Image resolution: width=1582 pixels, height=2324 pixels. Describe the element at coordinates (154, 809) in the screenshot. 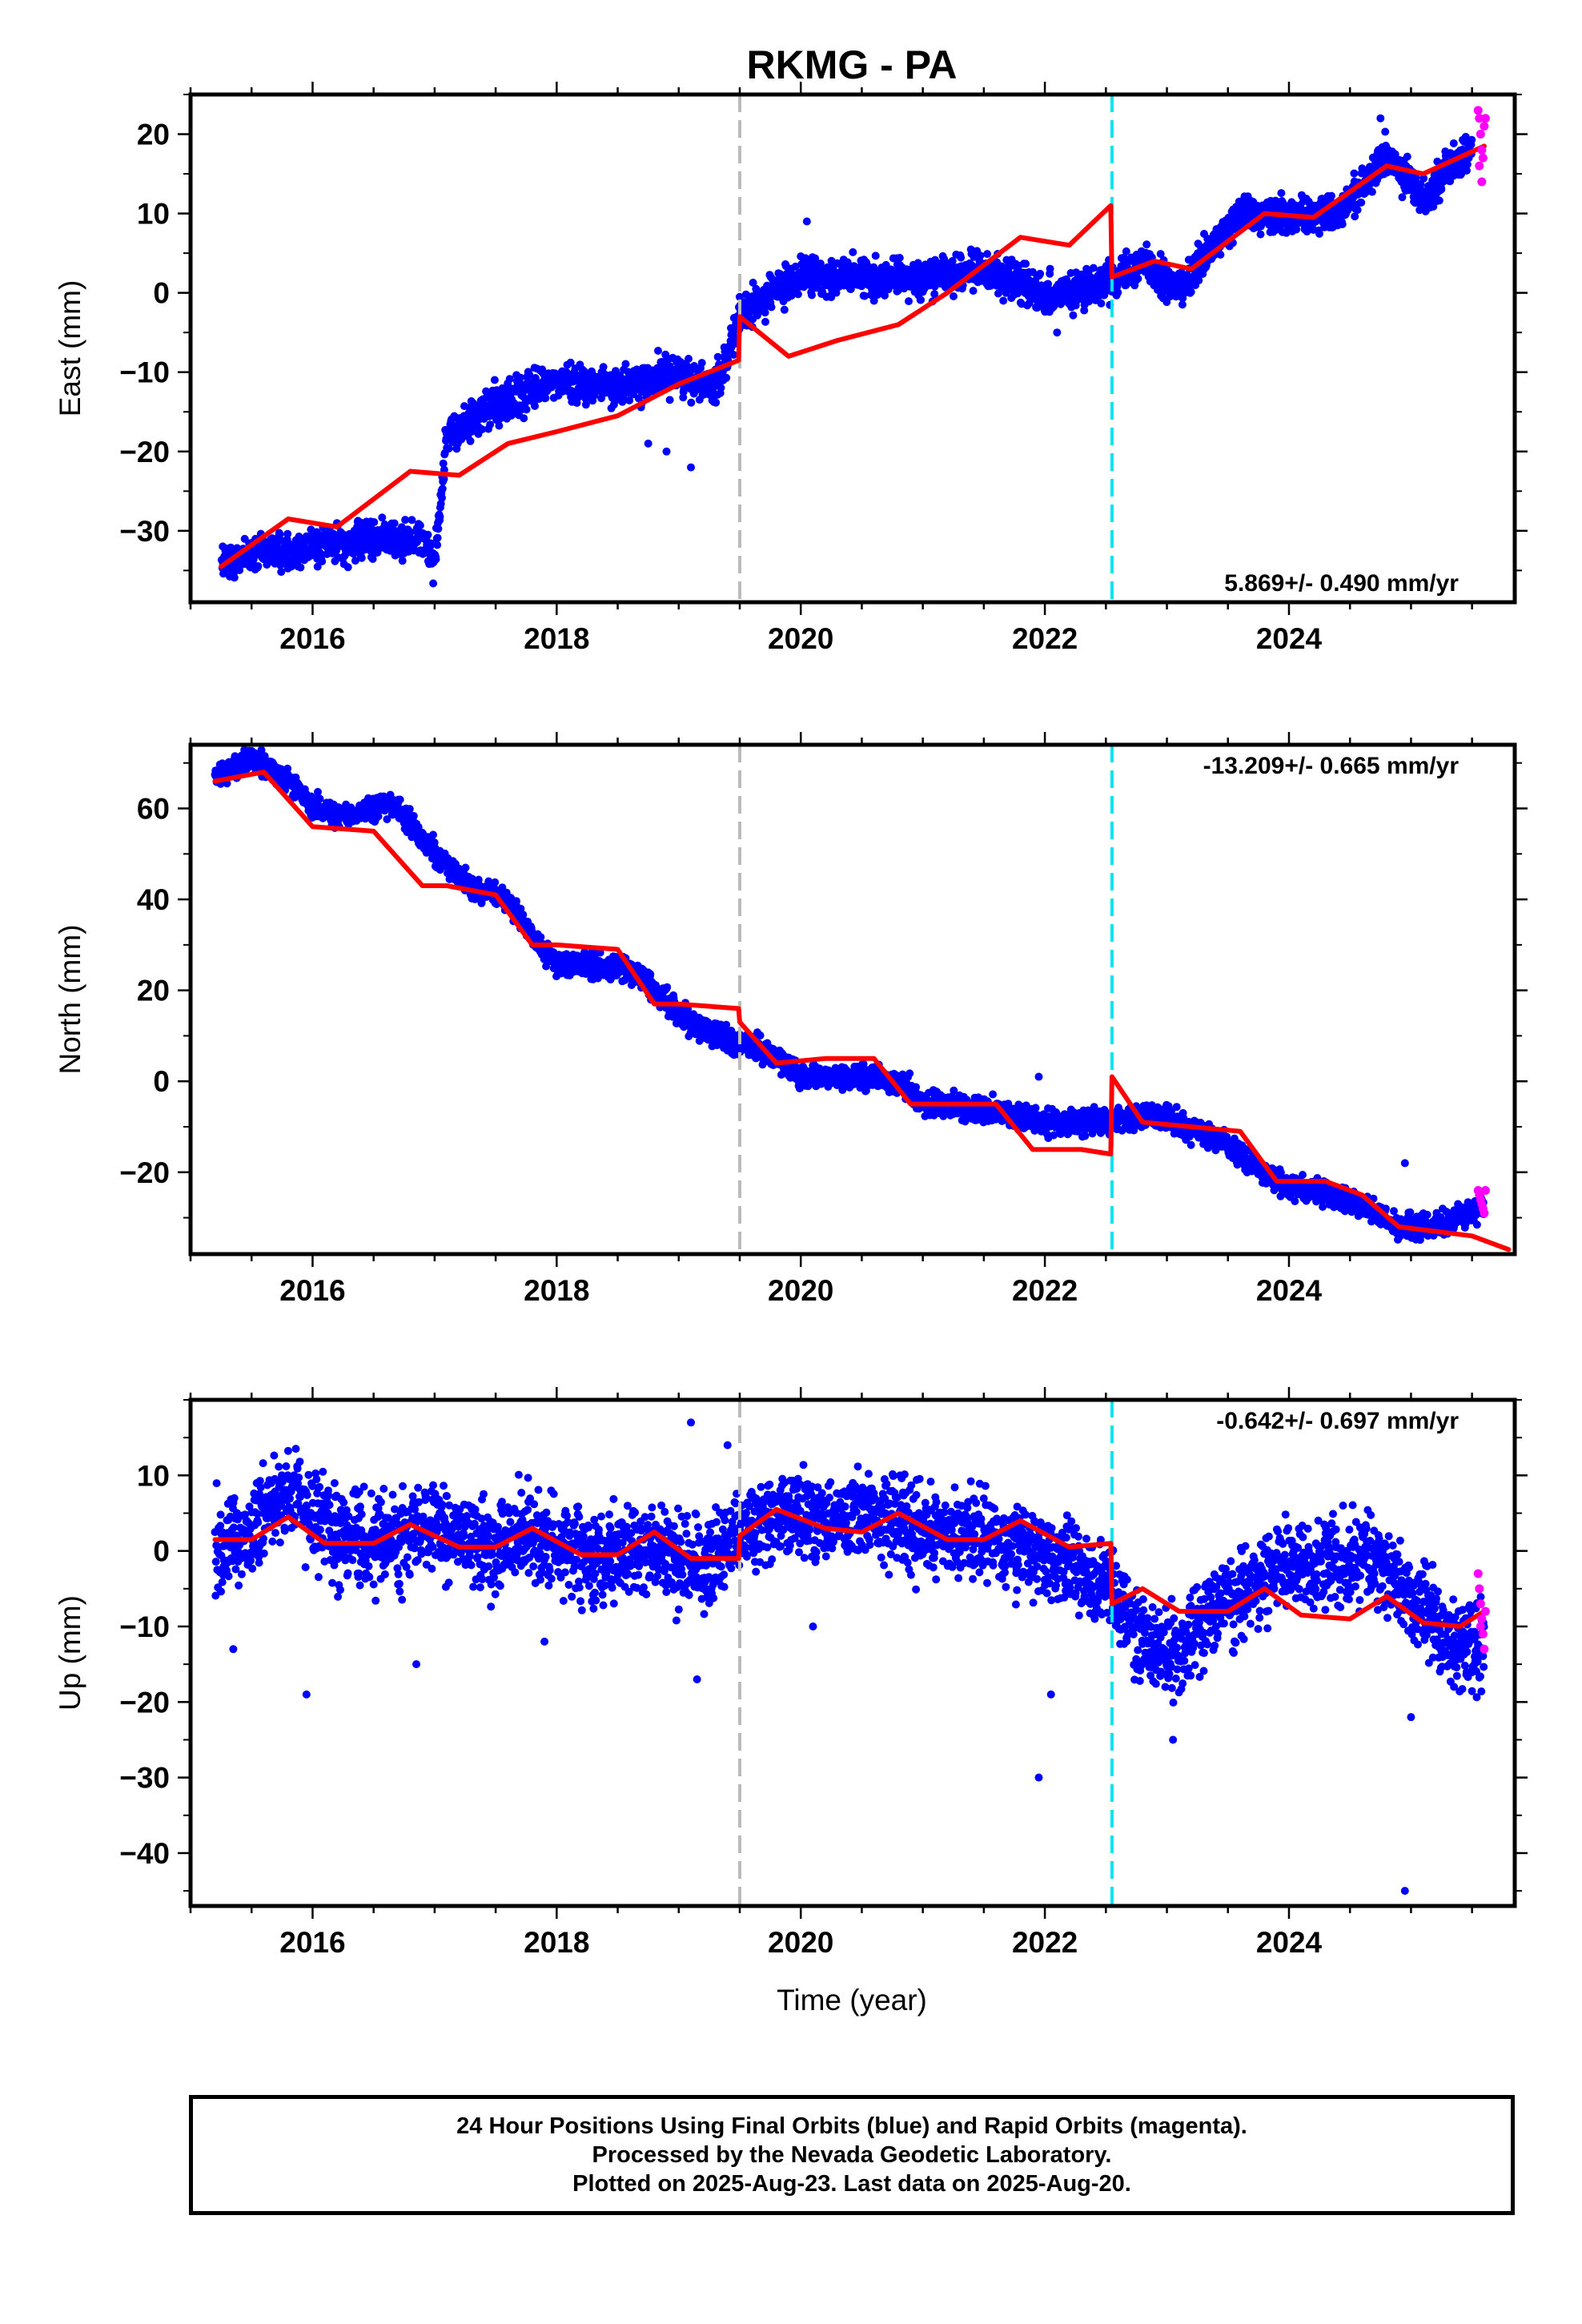

I see `y-tick-label: 60` at that location.